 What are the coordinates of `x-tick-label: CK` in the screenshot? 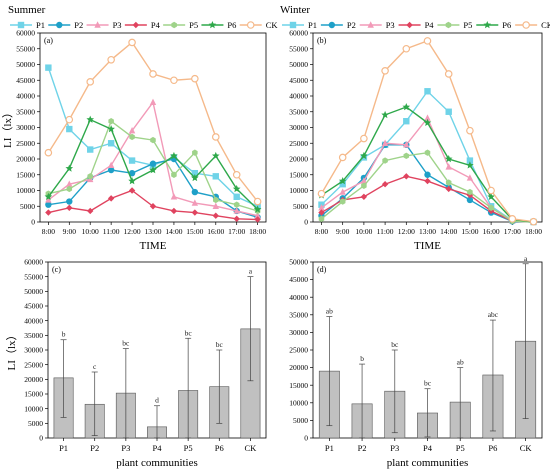 It's located at (251, 448).